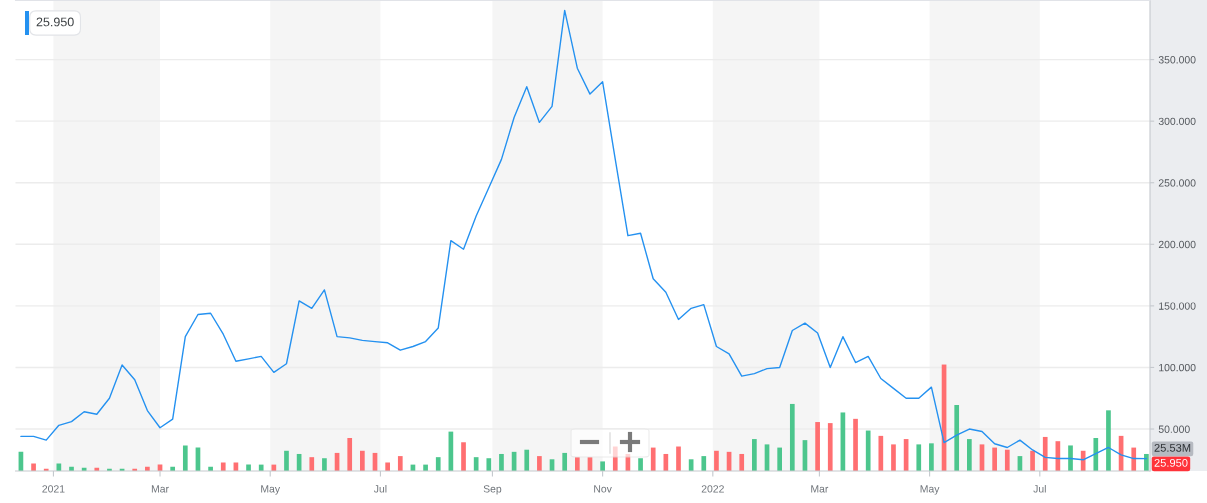 The image size is (1207, 503). What do you see at coordinates (55, 22) in the screenshot?
I see `annotation: 25.950` at bounding box center [55, 22].